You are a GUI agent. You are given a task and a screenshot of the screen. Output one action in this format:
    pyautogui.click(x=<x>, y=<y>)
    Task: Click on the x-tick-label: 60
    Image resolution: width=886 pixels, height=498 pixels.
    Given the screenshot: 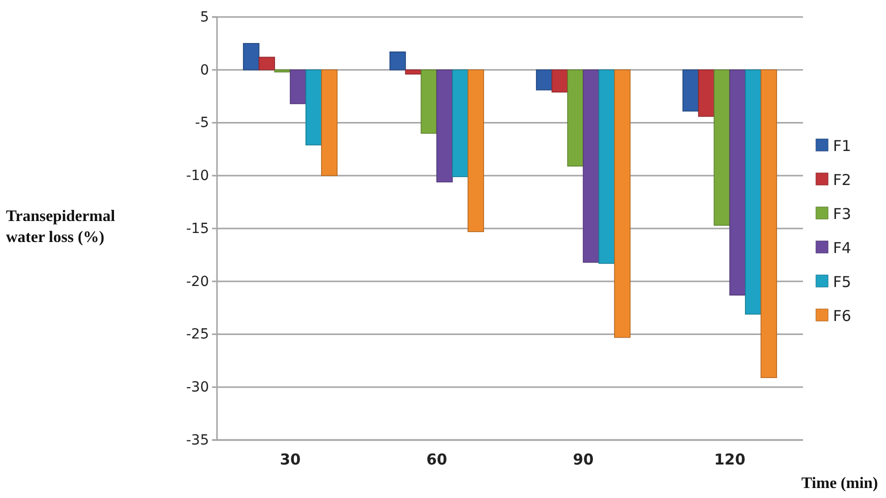 What is the action you would take?
    pyautogui.click(x=437, y=459)
    